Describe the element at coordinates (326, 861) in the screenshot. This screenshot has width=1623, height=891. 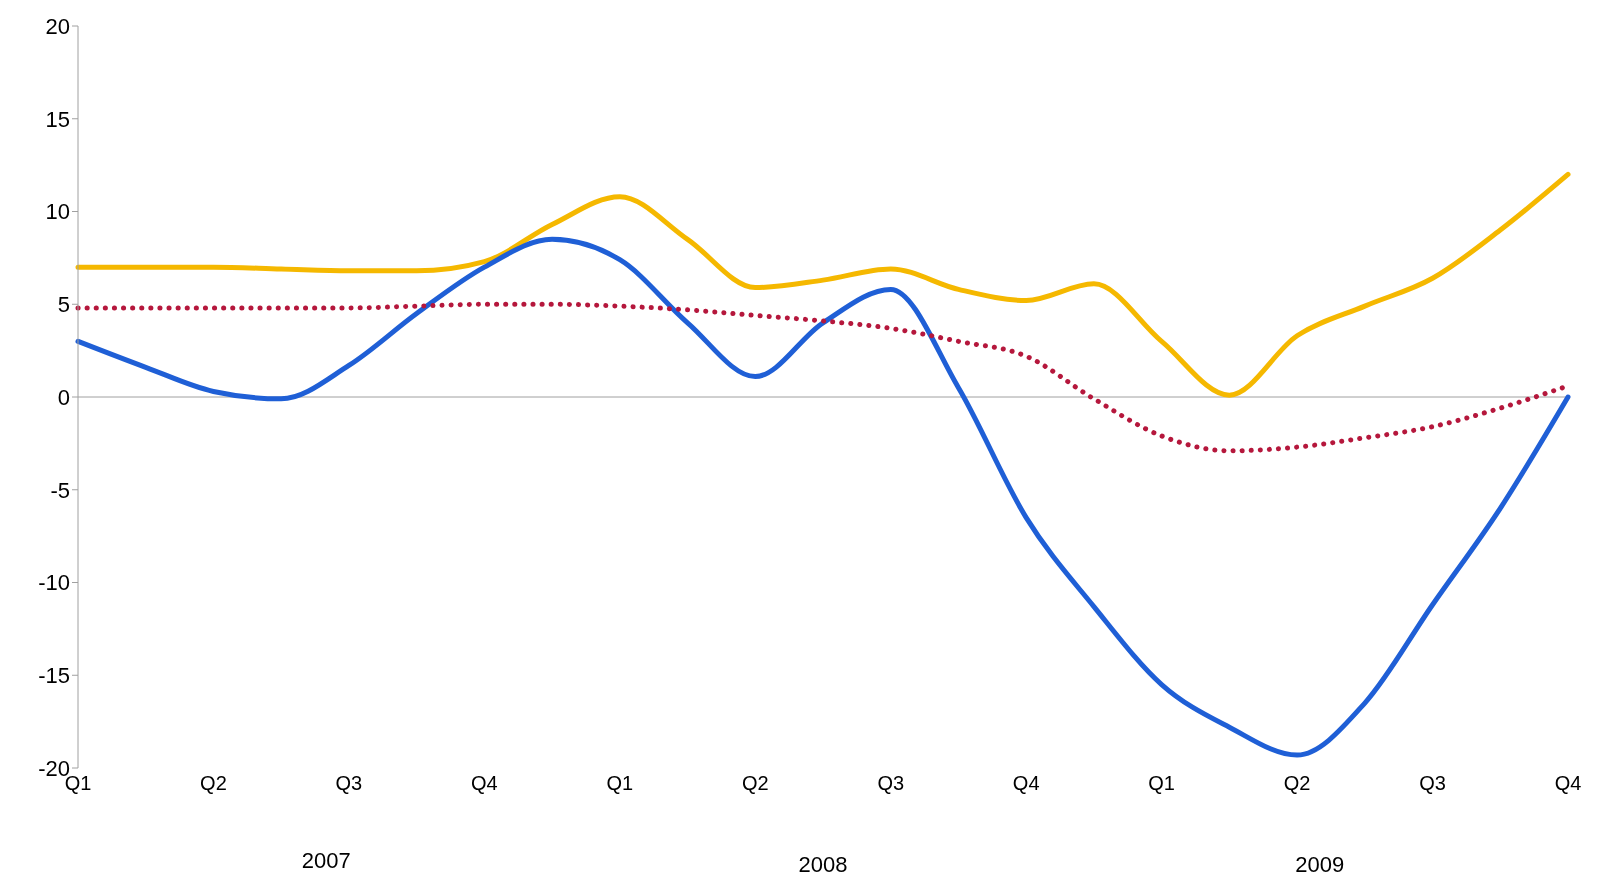
I see `text: 2007` at that location.